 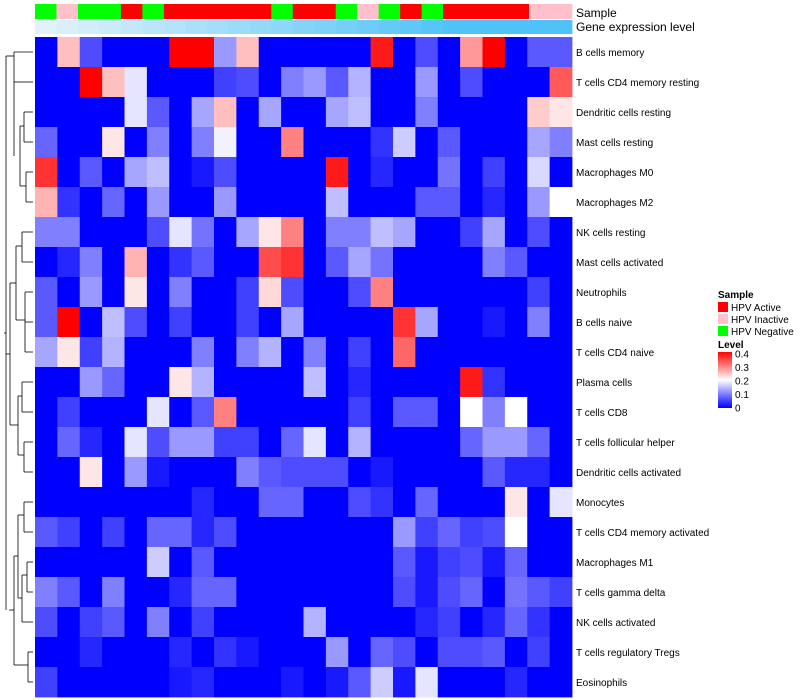 I want to click on row-dendrogram, so click(x=18, y=367).